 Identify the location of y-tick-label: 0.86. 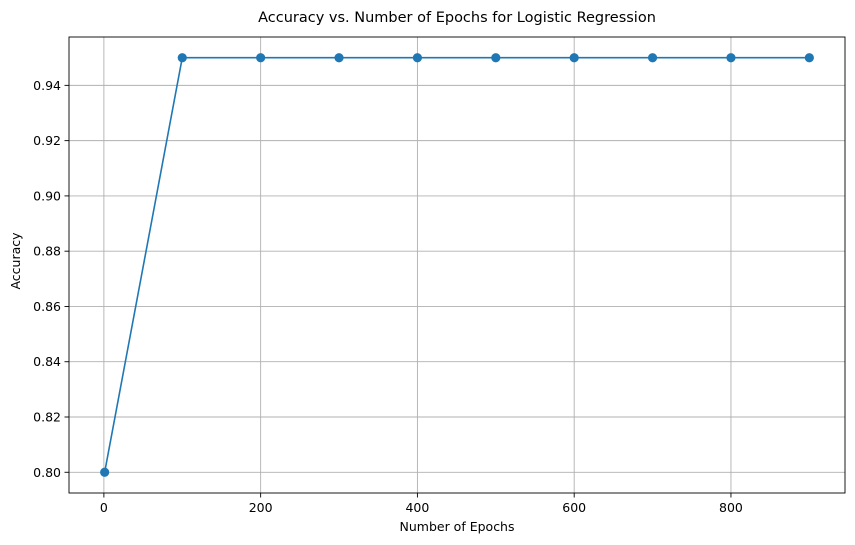
(47, 306).